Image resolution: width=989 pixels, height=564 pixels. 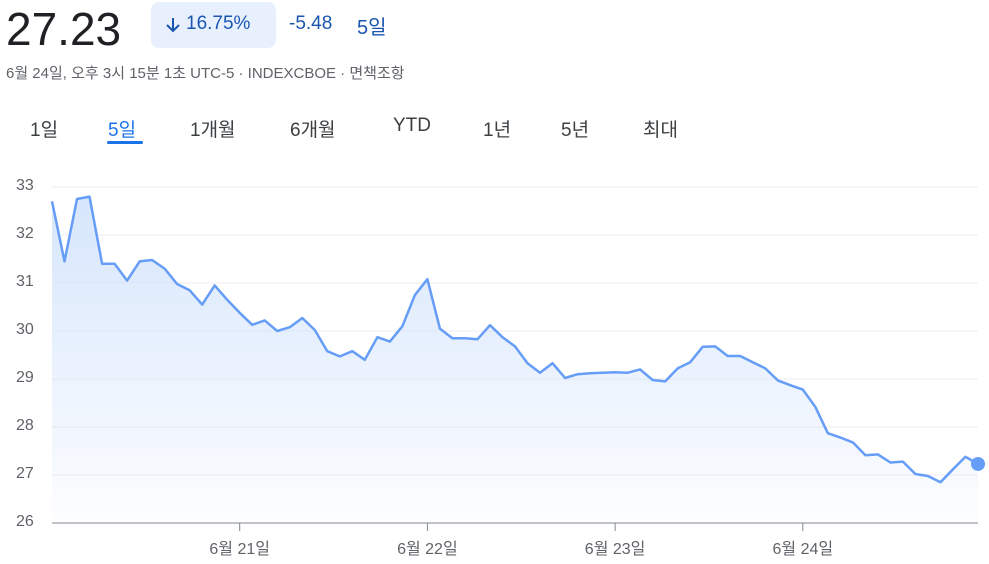 What do you see at coordinates (427, 549) in the screenshot?
I see `x-tick-label: 6월 22일` at bounding box center [427, 549].